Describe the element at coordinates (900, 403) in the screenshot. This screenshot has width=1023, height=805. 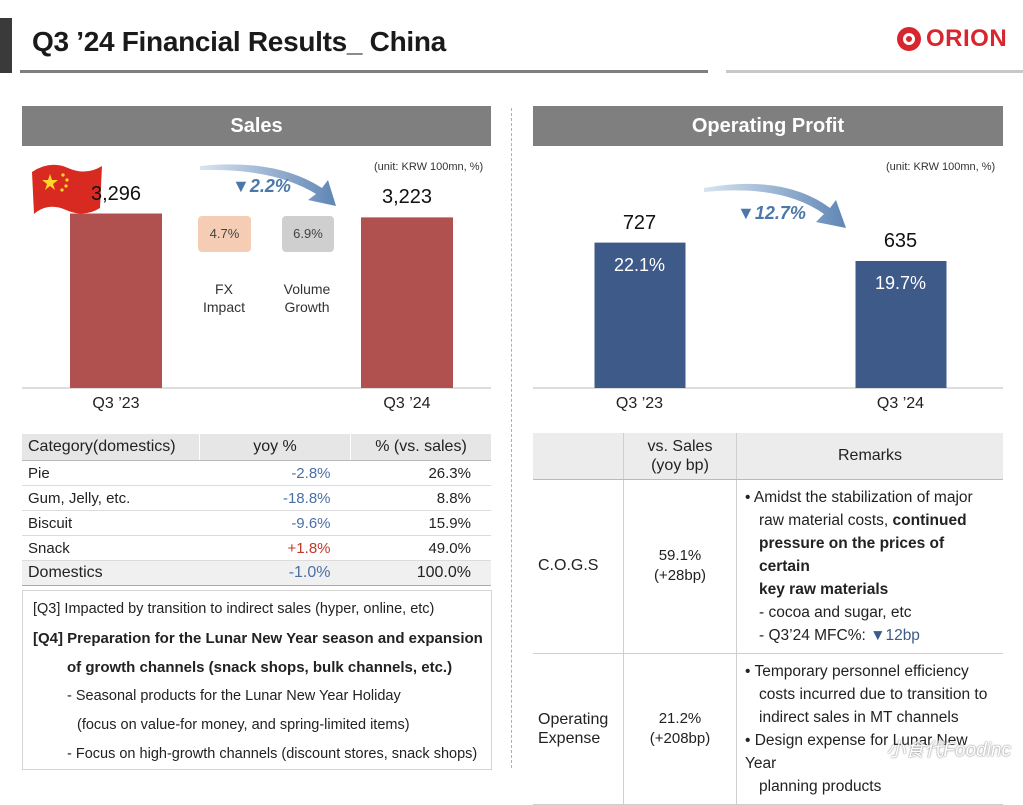
I see `profit-xtick-q3-24: Q3 ’24` at that location.